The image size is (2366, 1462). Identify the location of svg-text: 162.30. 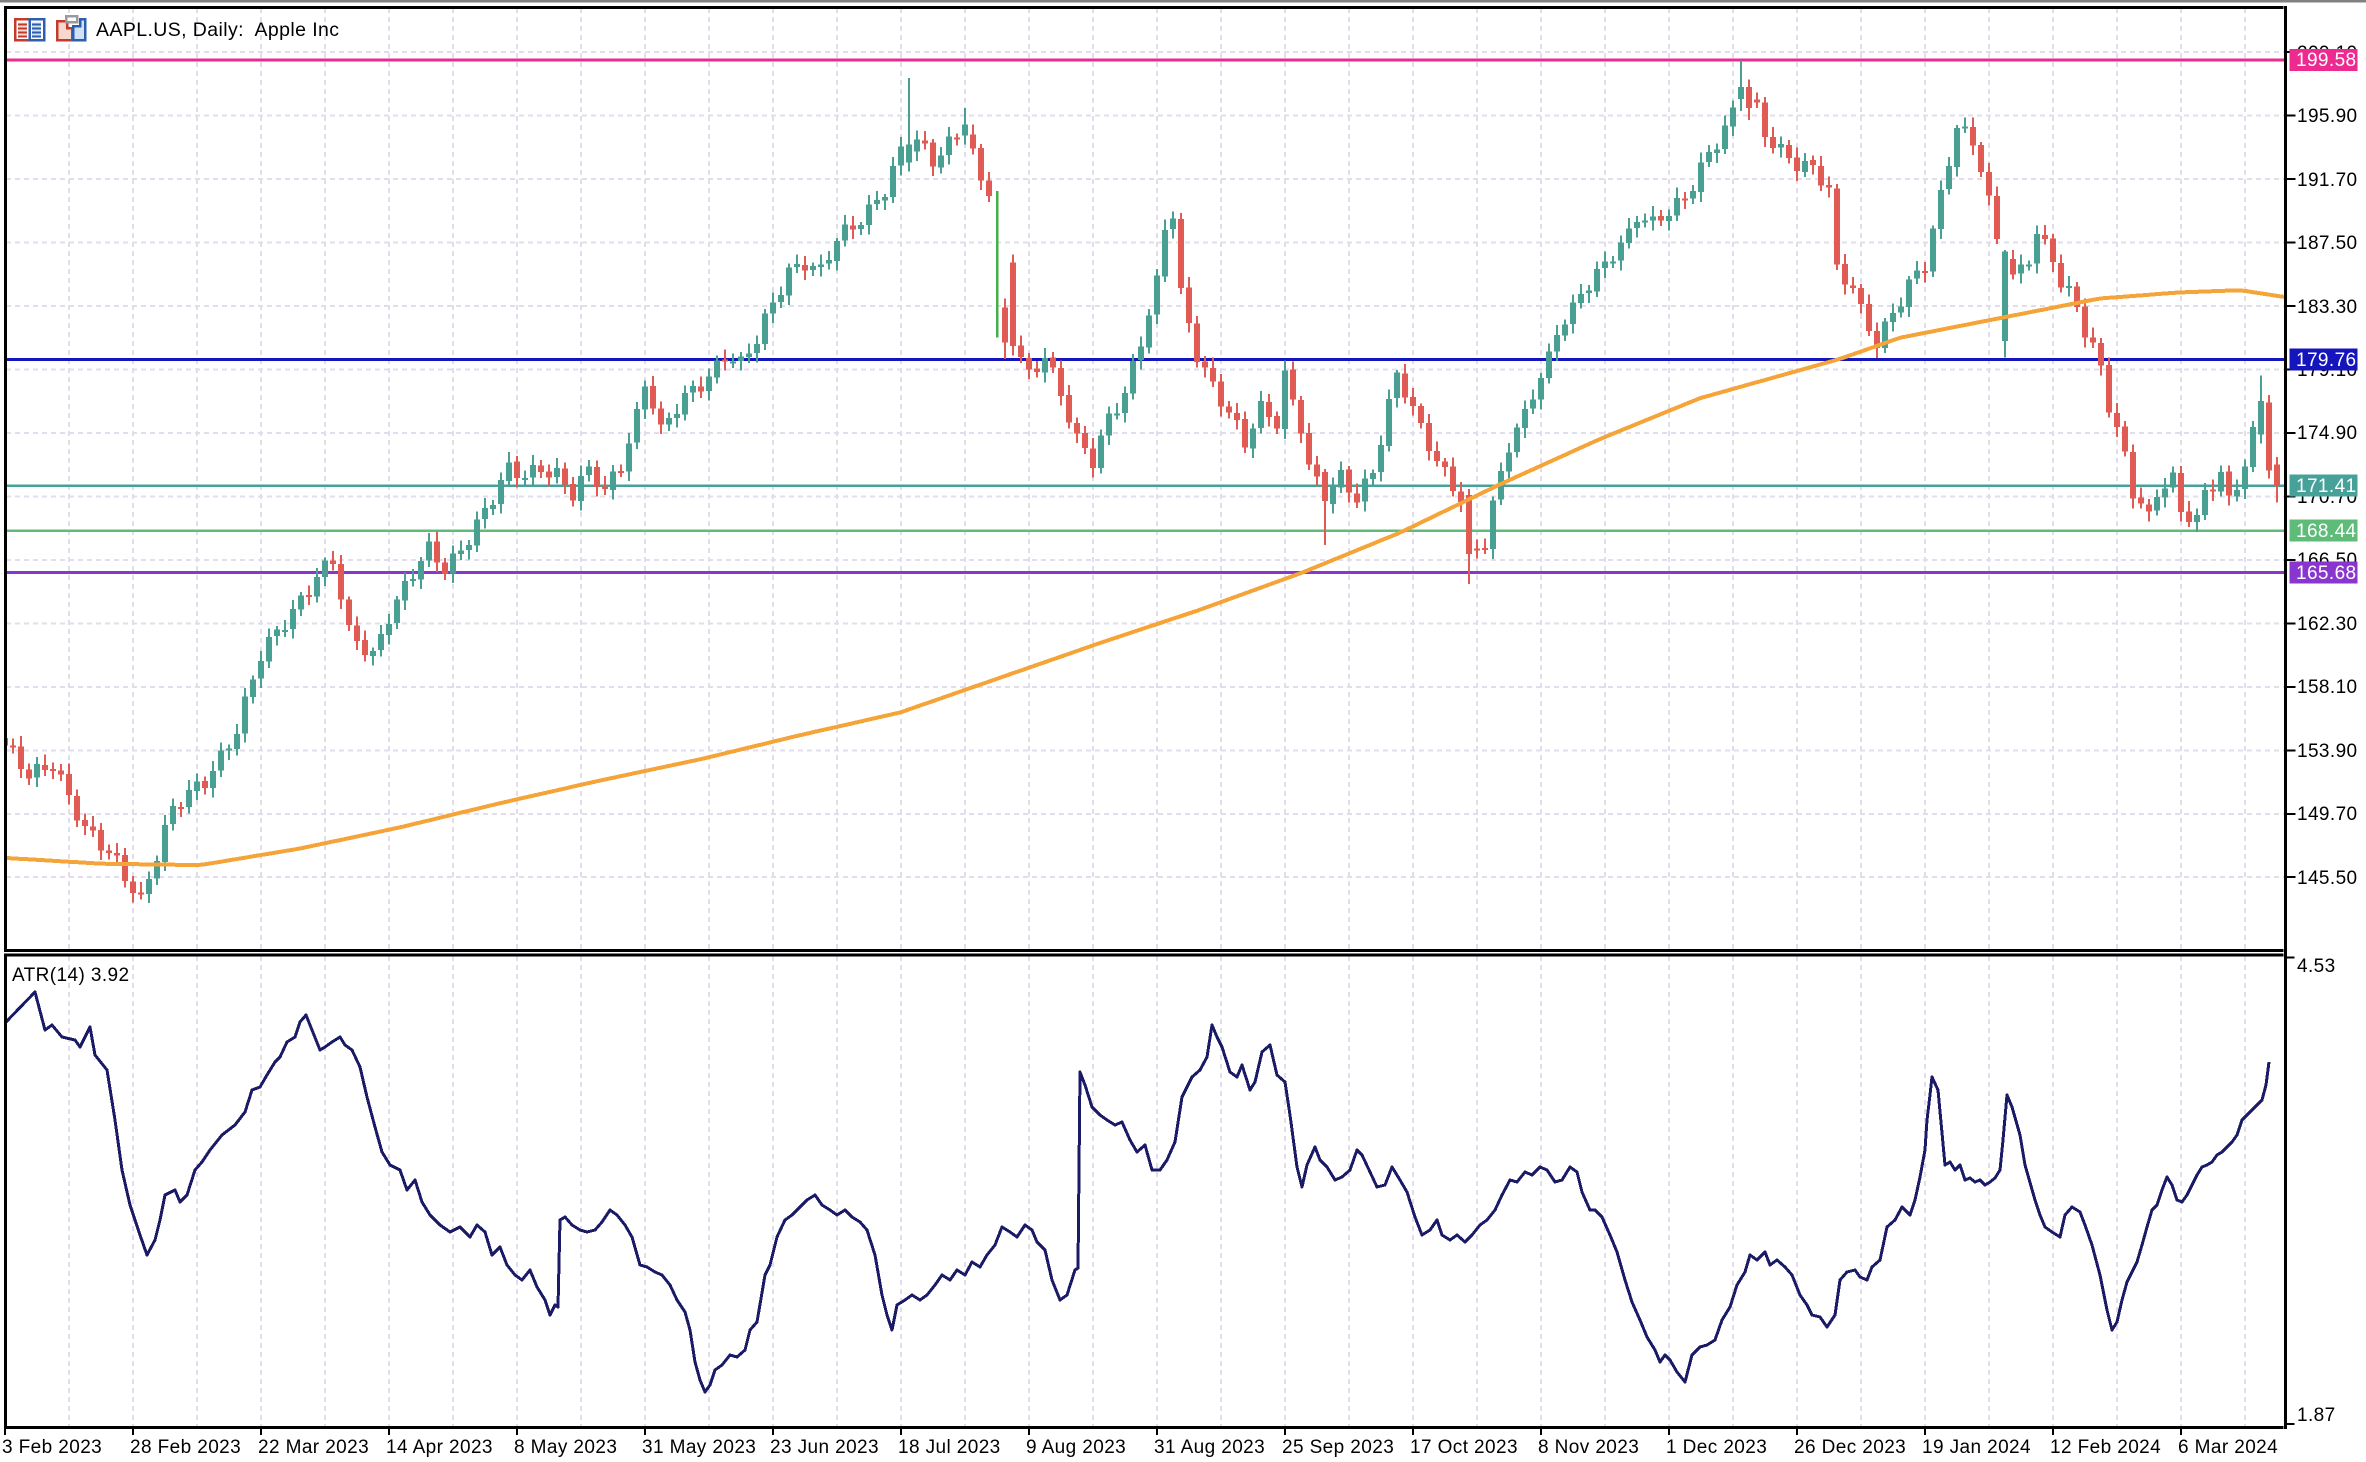
(2327, 624).